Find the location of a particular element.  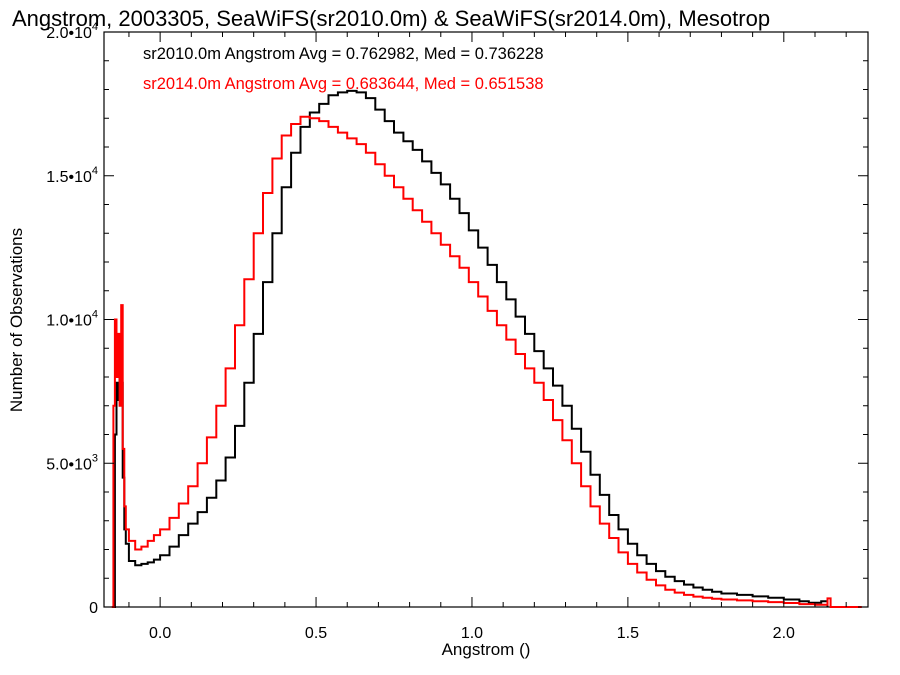

x-tick-label: 1.5 is located at coordinates (628, 633).